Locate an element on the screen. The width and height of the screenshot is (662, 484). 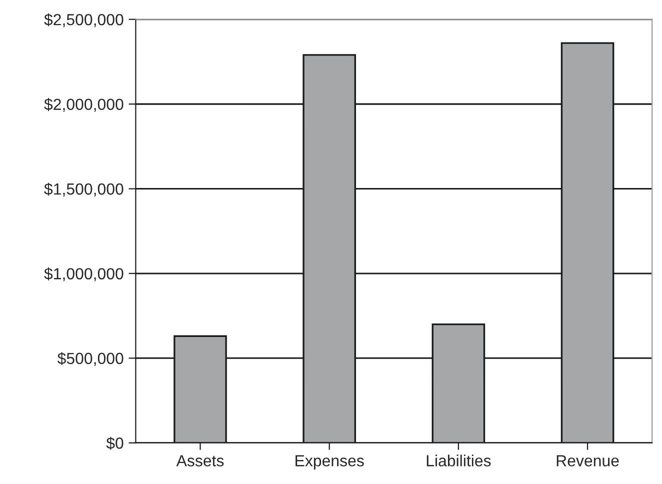
x-tick-label: Expenses is located at coordinates (330, 462).